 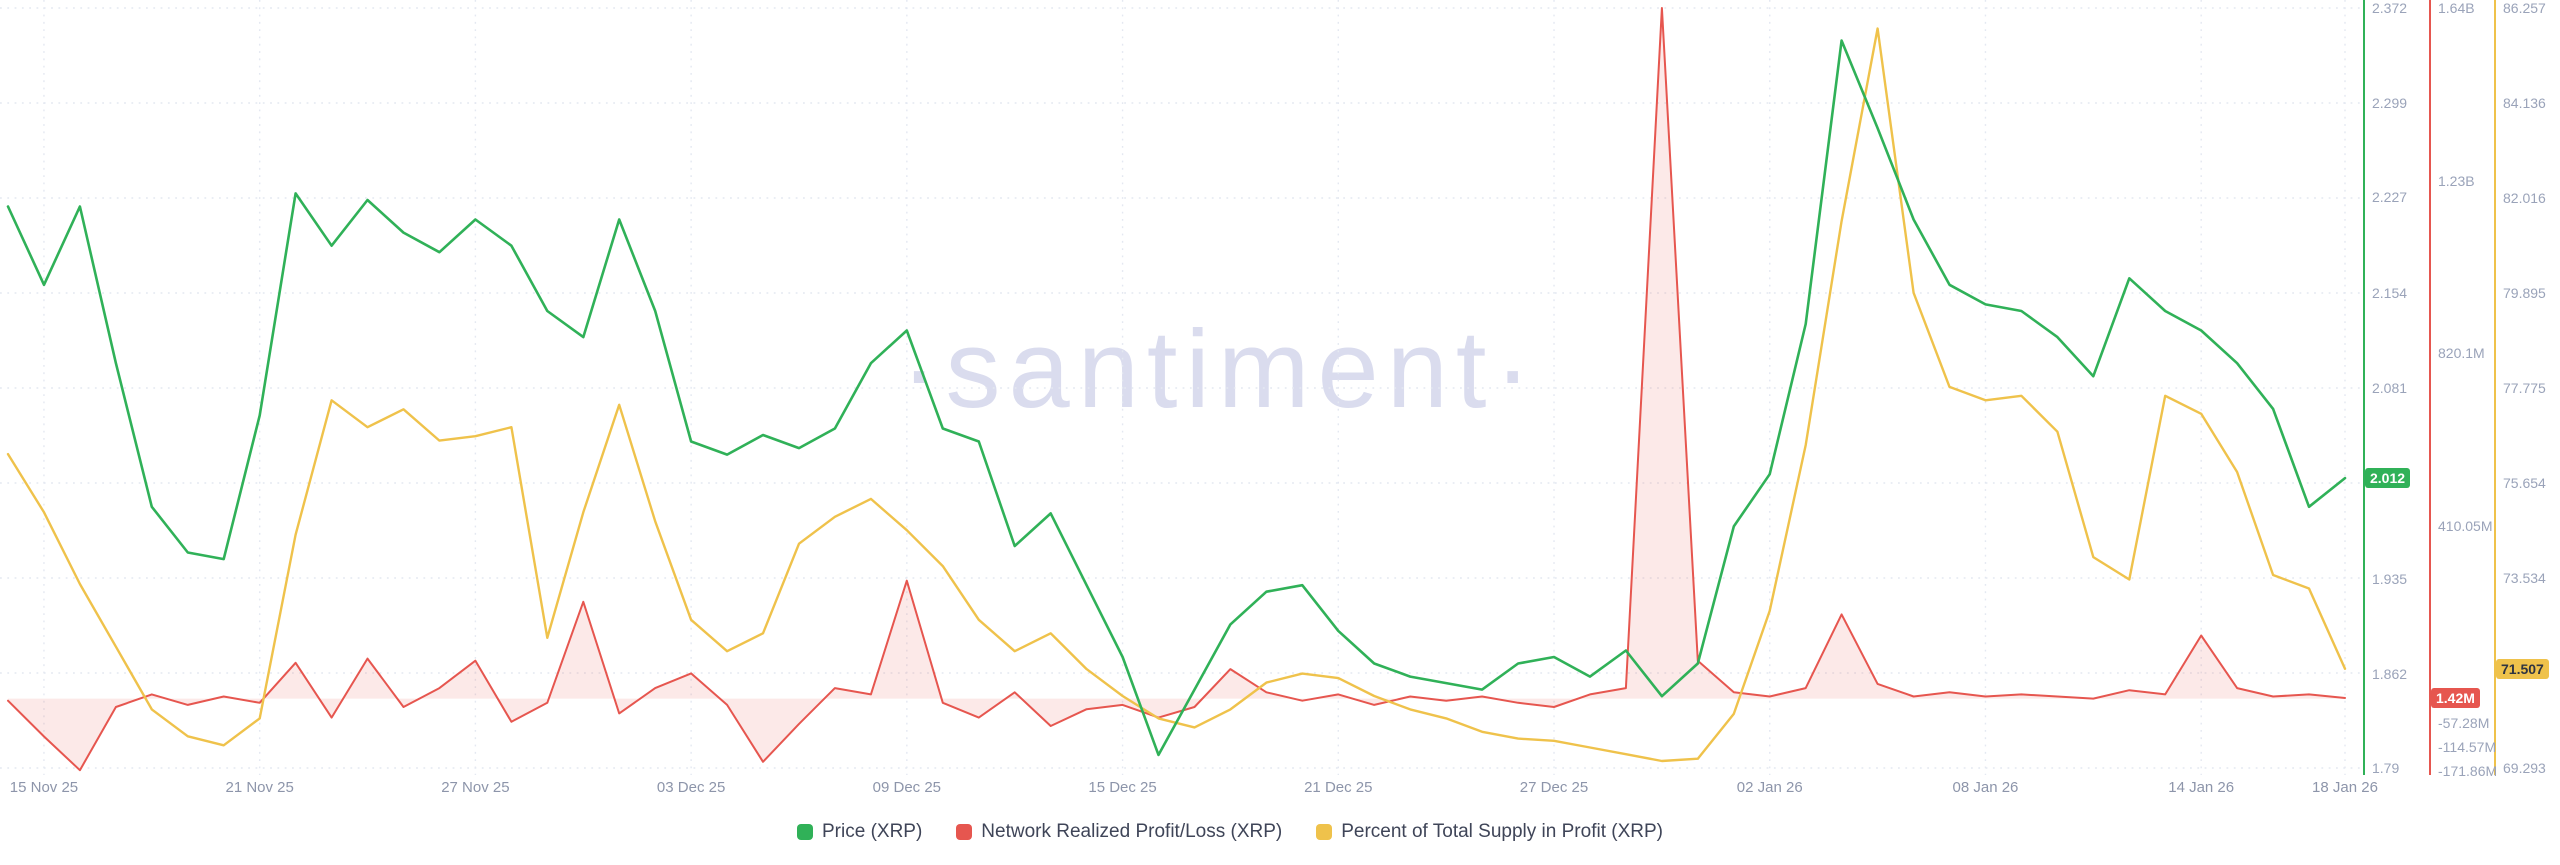 I want to click on price-axis-tick: 1.862, so click(x=2390, y=673).